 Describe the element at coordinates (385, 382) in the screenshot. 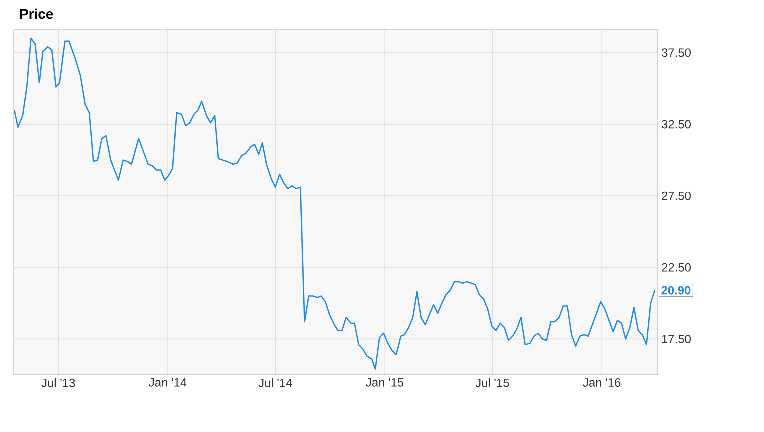

I see `x-tick-label: Jan '15` at that location.